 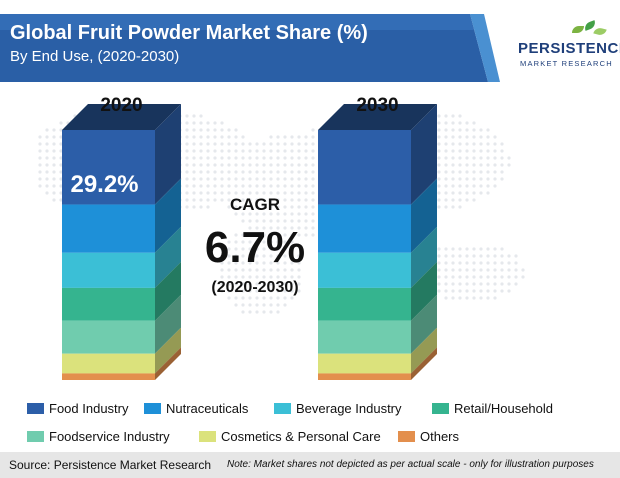 What do you see at coordinates (428, 436) in the screenshot?
I see `legend-item: Others` at bounding box center [428, 436].